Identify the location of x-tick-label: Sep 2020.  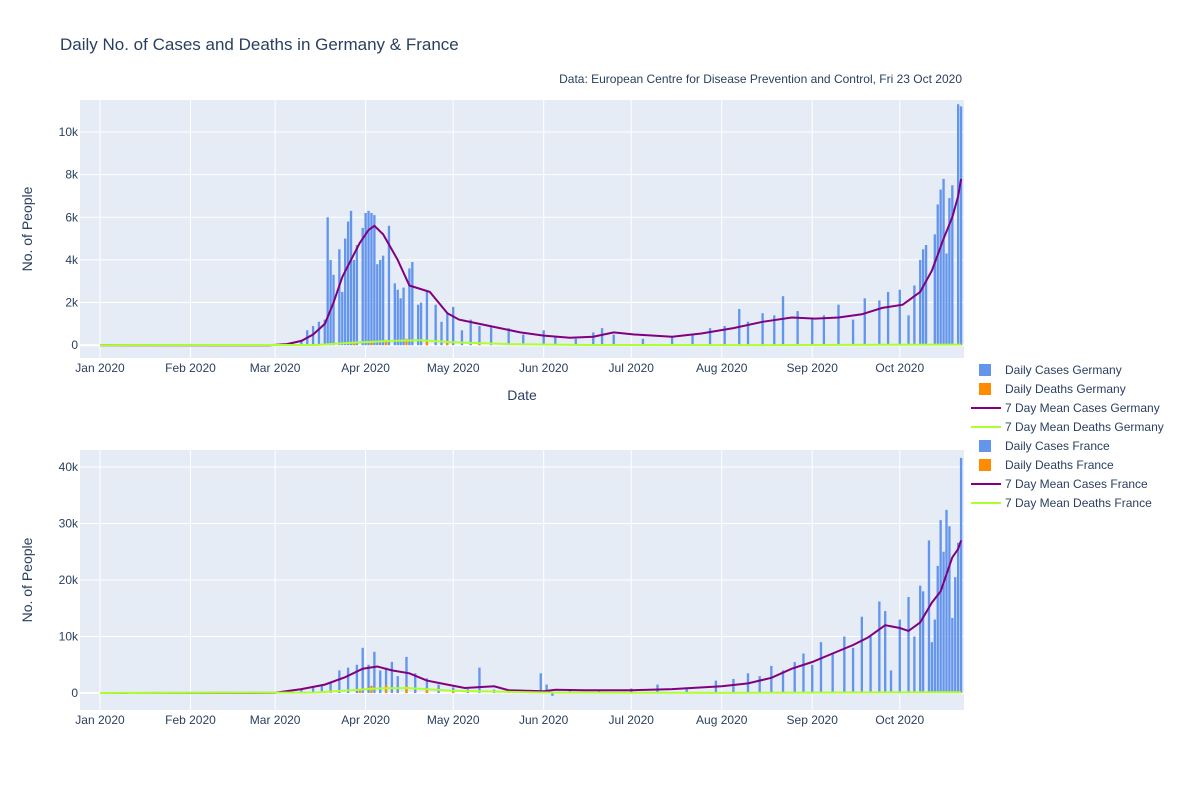
(813, 720).